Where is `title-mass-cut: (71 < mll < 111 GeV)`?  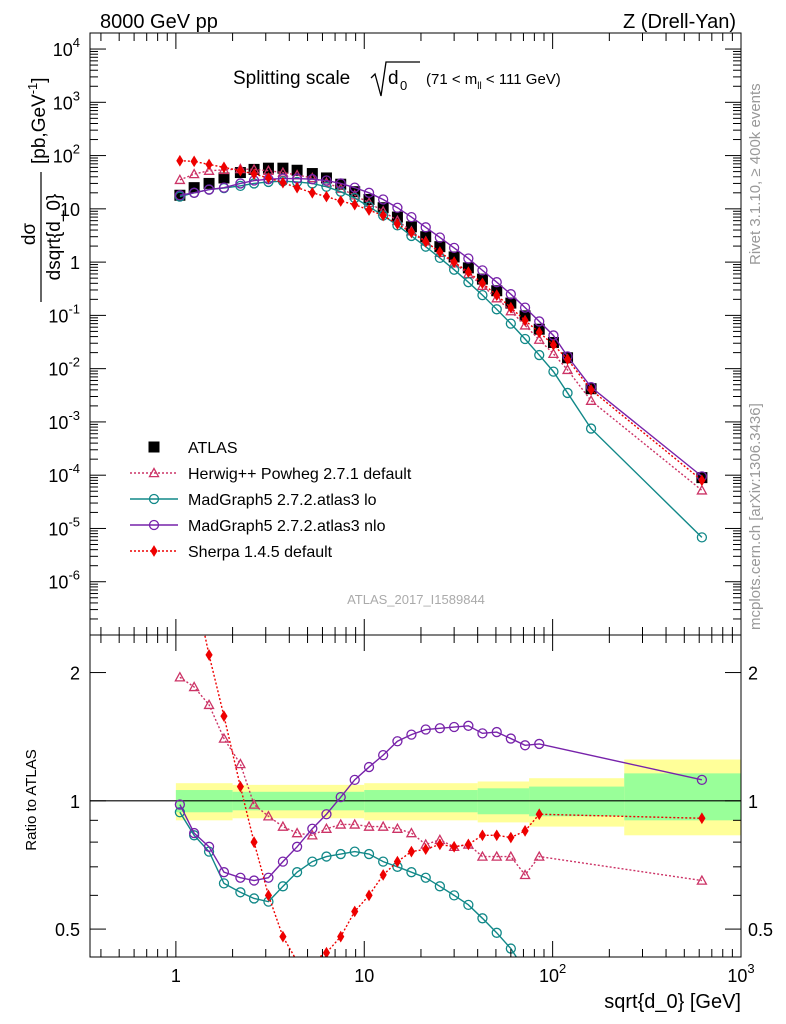 title-mass-cut: (71 < mll < 111 GeV) is located at coordinates (493, 81).